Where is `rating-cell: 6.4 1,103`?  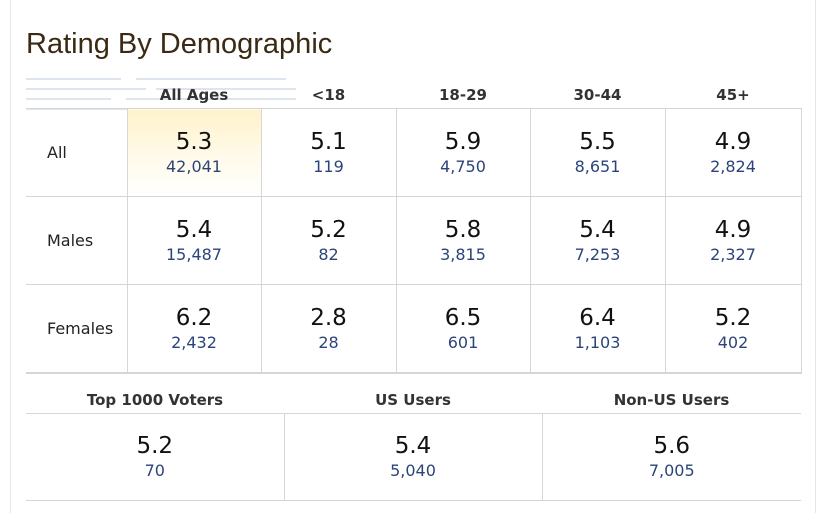 rating-cell: 6.4 1,103 is located at coordinates (597, 329).